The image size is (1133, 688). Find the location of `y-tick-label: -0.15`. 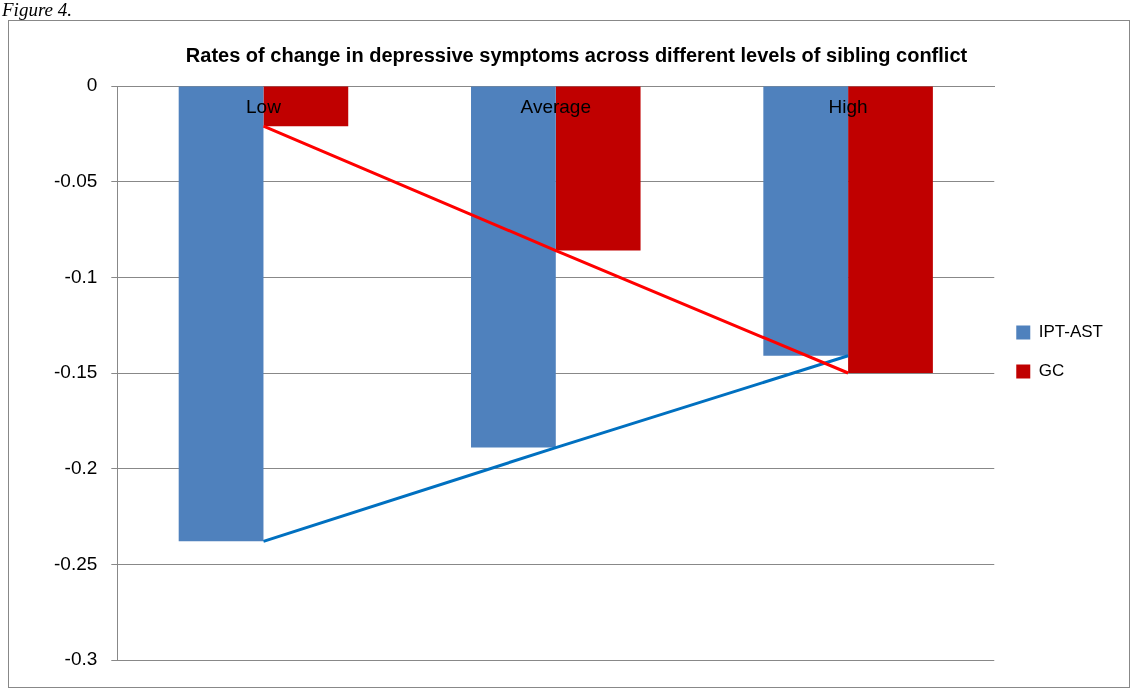

y-tick-label: -0.15 is located at coordinates (75, 372).